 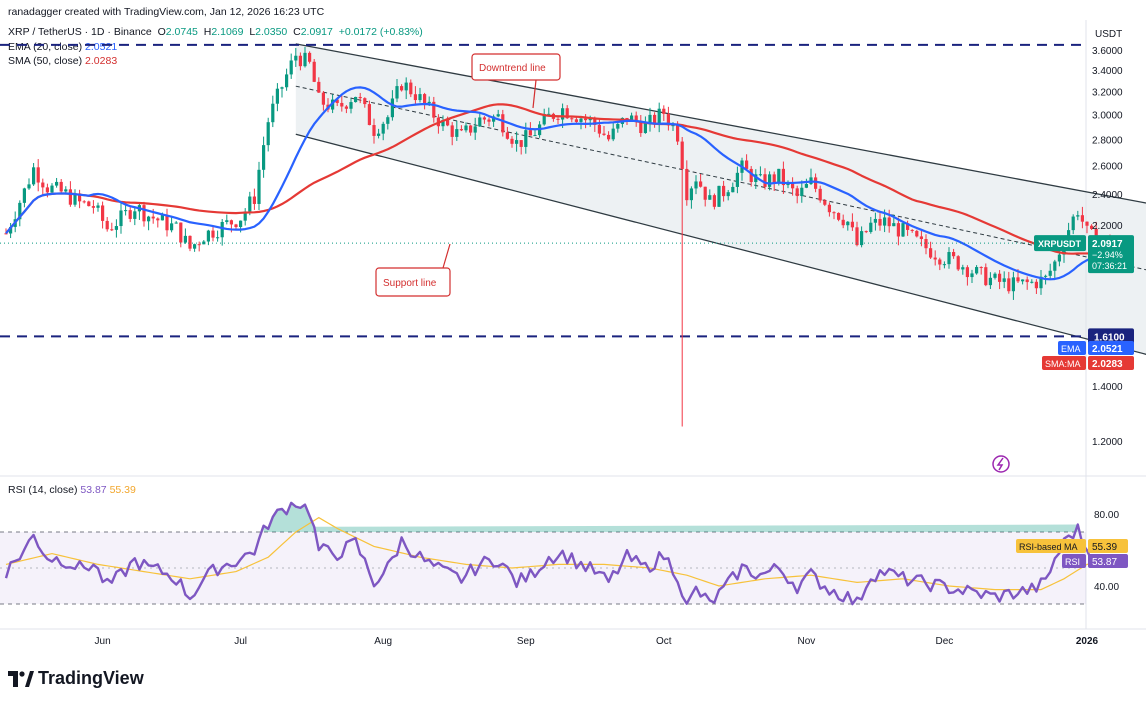 I want to click on ema-tag-value-bg, so click(x=1111, y=348).